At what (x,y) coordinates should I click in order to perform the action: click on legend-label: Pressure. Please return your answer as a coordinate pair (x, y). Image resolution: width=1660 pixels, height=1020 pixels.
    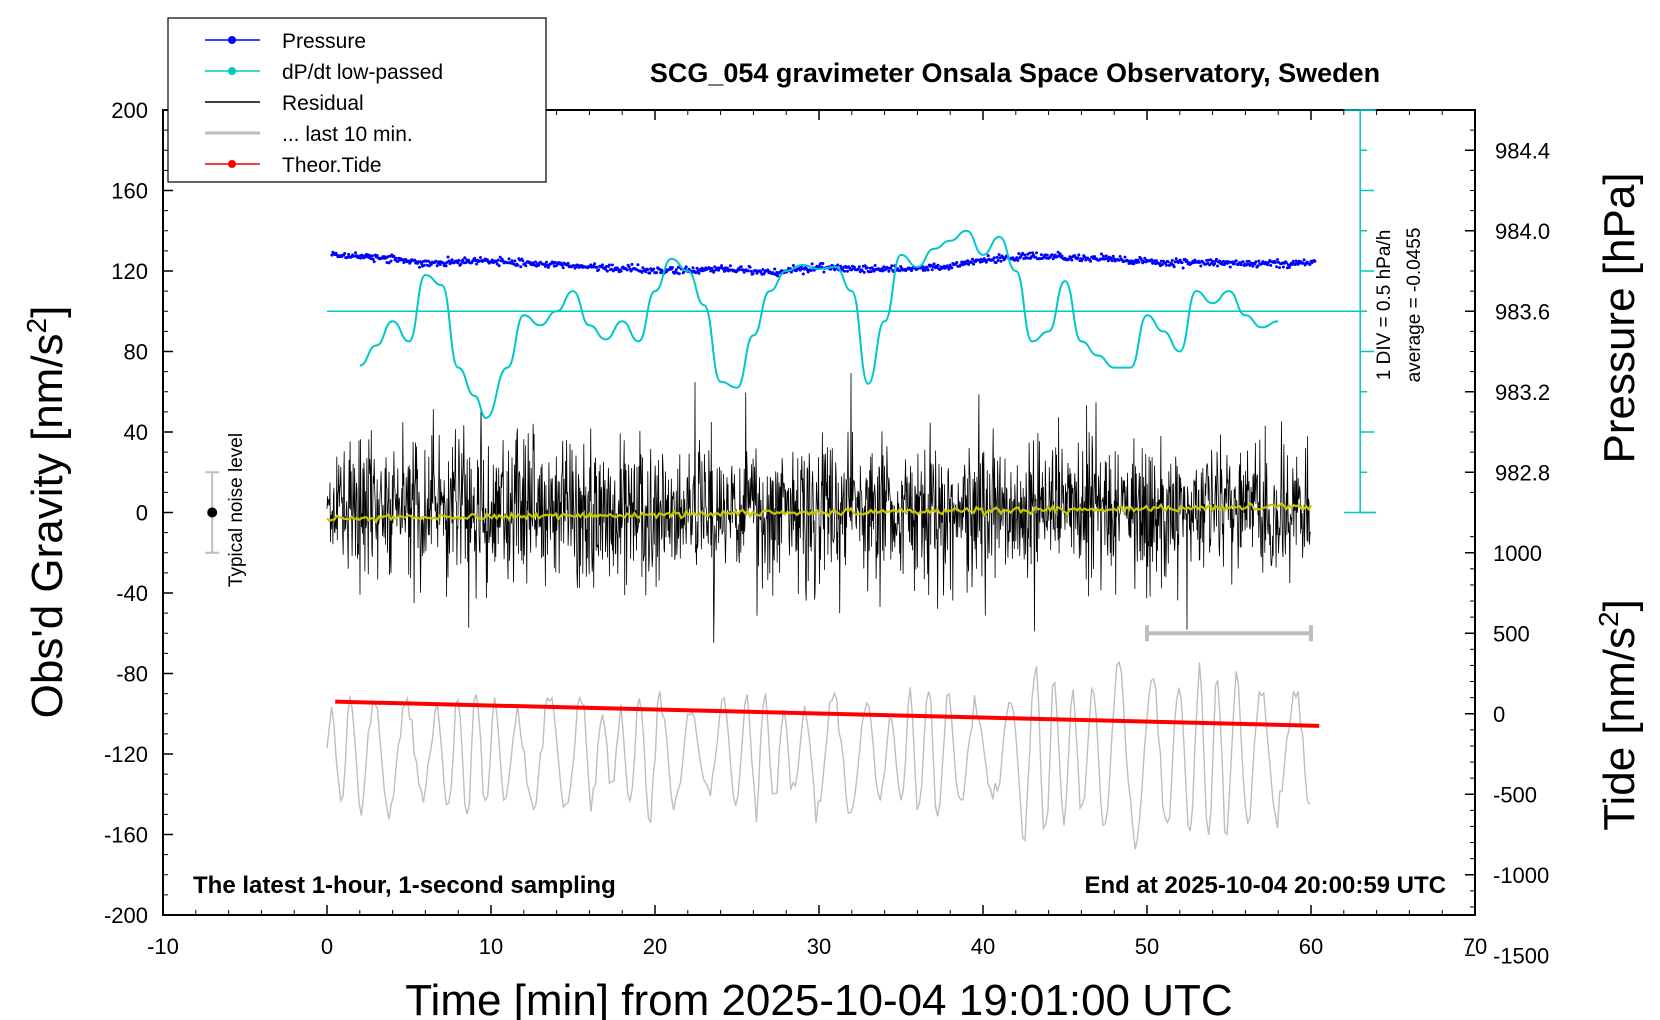
    Looking at the image, I should click on (324, 41).